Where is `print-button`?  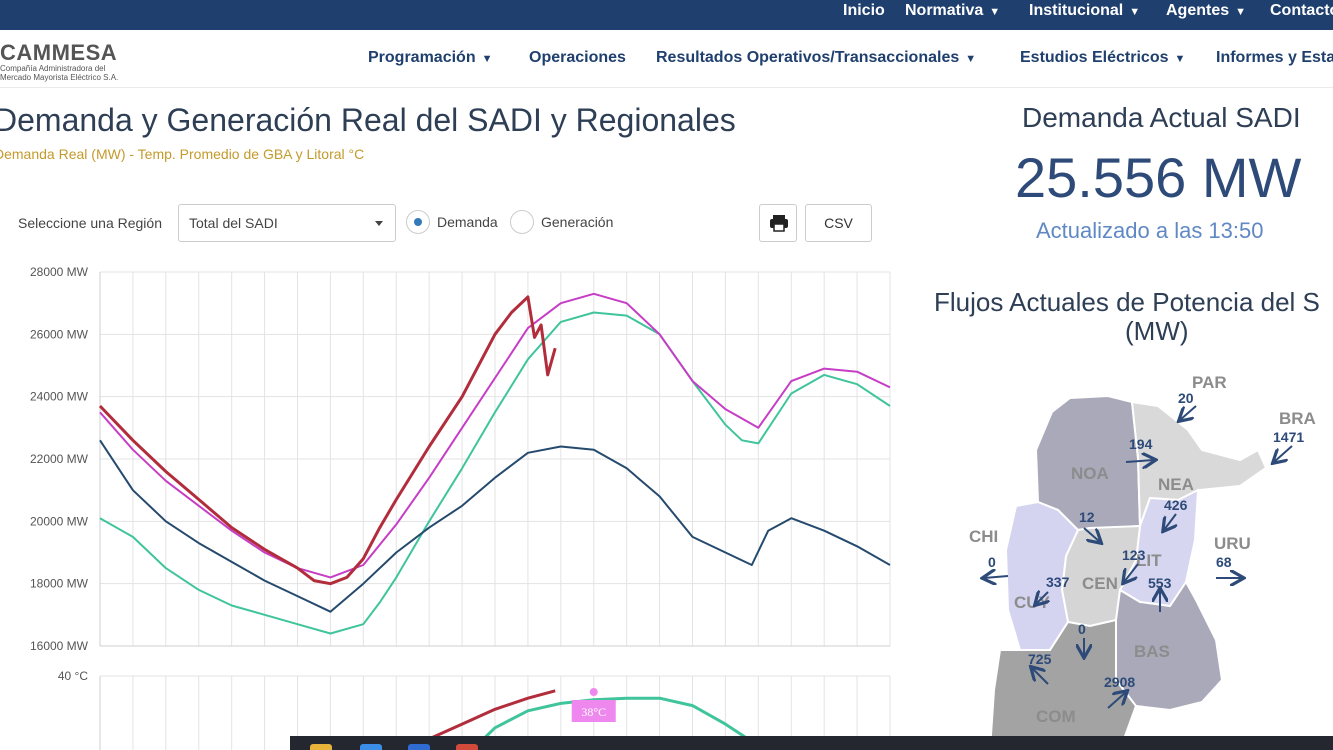 print-button is located at coordinates (778, 223).